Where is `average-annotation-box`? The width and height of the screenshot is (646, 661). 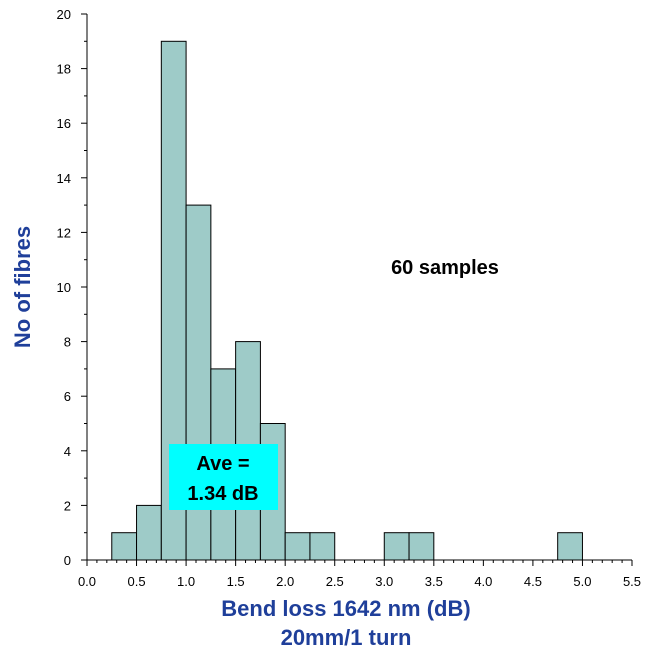 average-annotation-box is located at coordinates (223, 477).